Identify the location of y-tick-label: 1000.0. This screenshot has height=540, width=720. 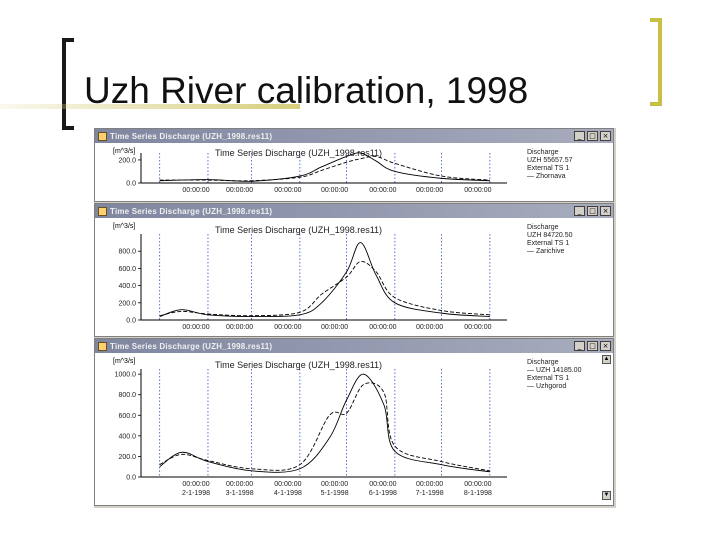
(126, 375).